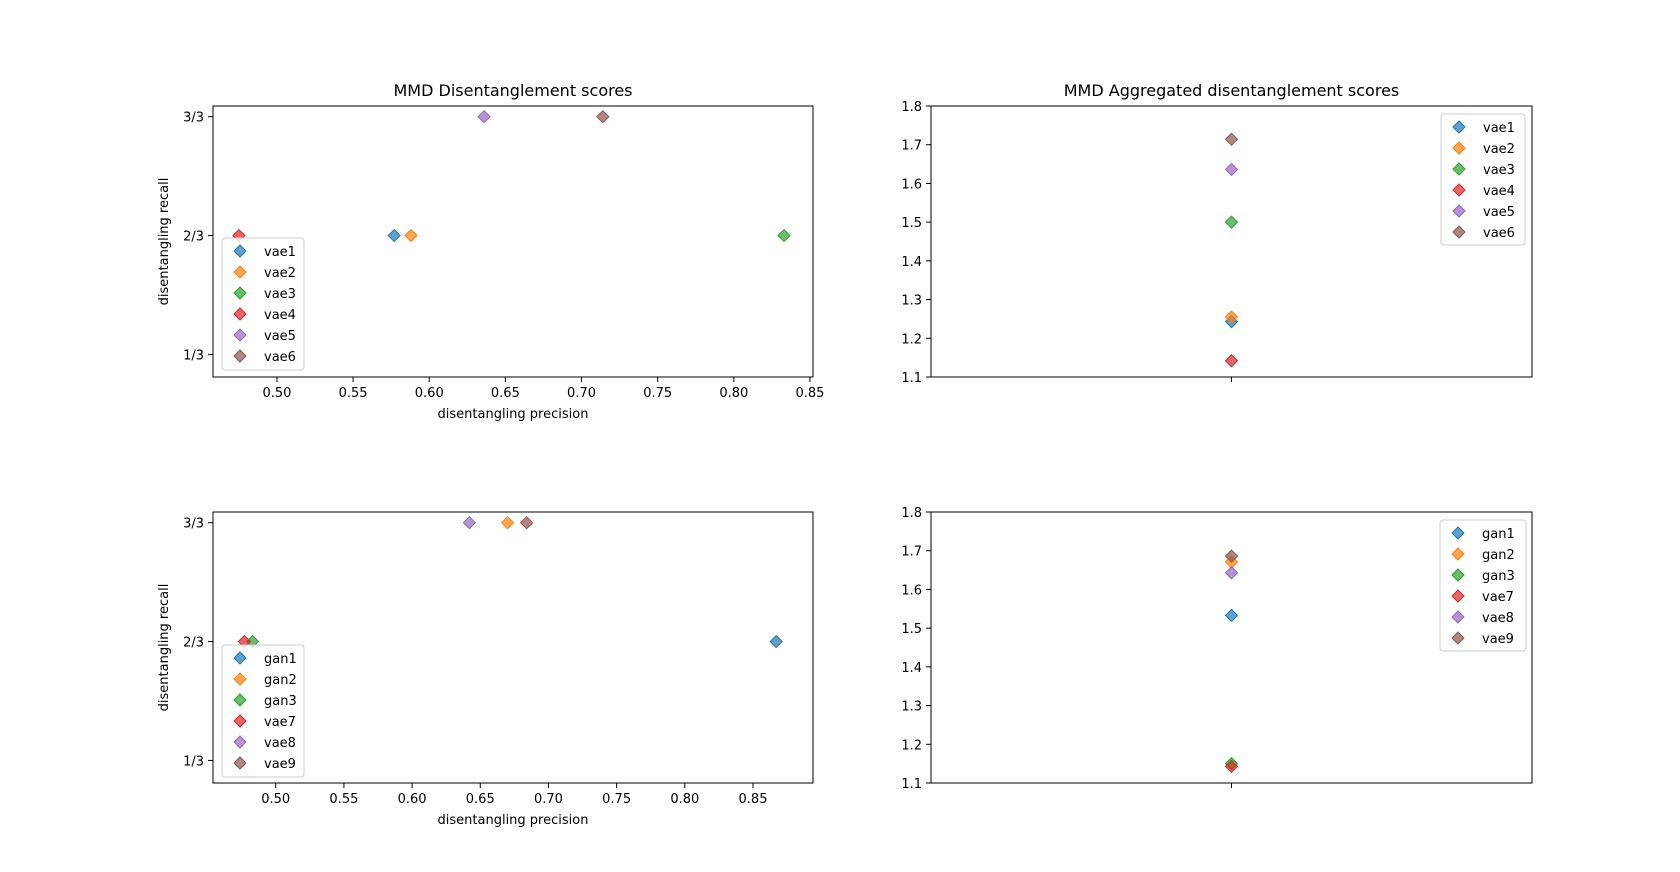 The width and height of the screenshot is (1680, 872). I want to click on legend: vae1 vae2 vae3 vae4 vae5 vae6, so click(263, 304).